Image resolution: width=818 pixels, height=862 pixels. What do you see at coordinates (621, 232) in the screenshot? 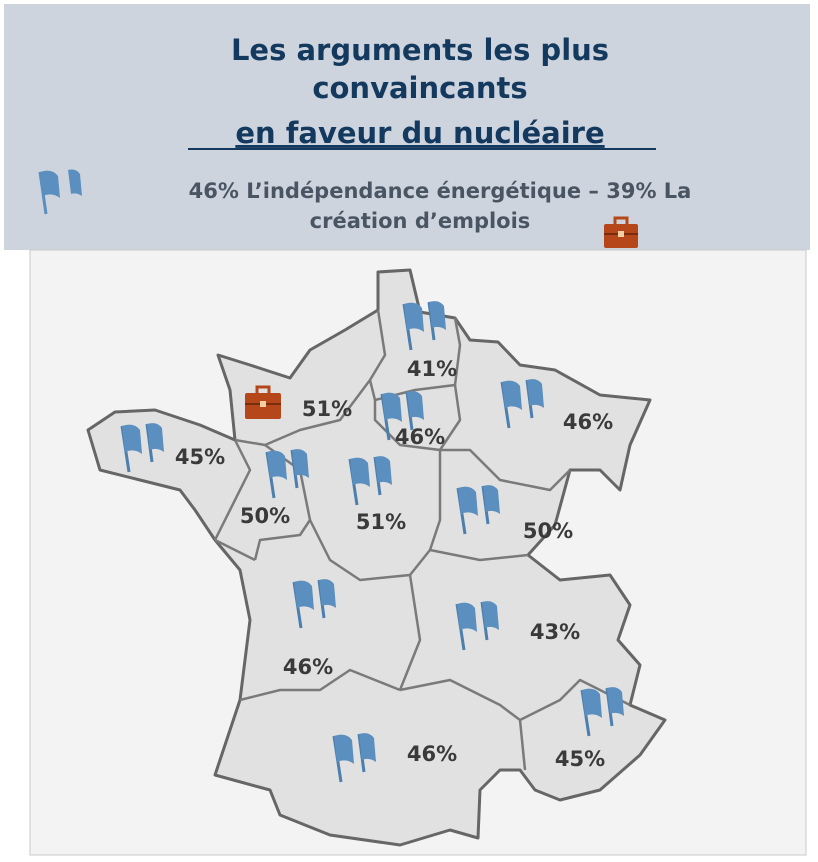
I see `subtitle-briefcase-icon` at bounding box center [621, 232].